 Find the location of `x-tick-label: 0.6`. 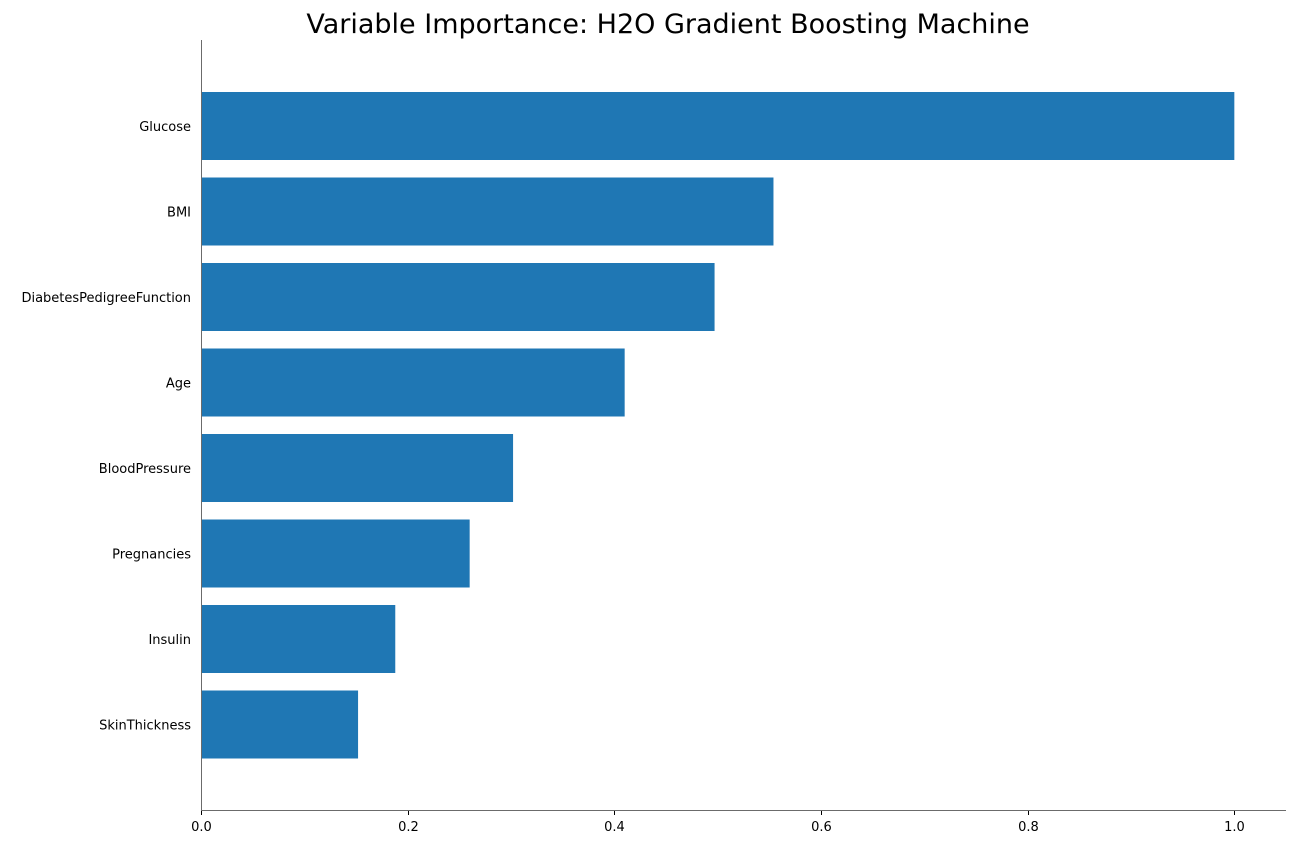

x-tick-label: 0.6 is located at coordinates (821, 827).